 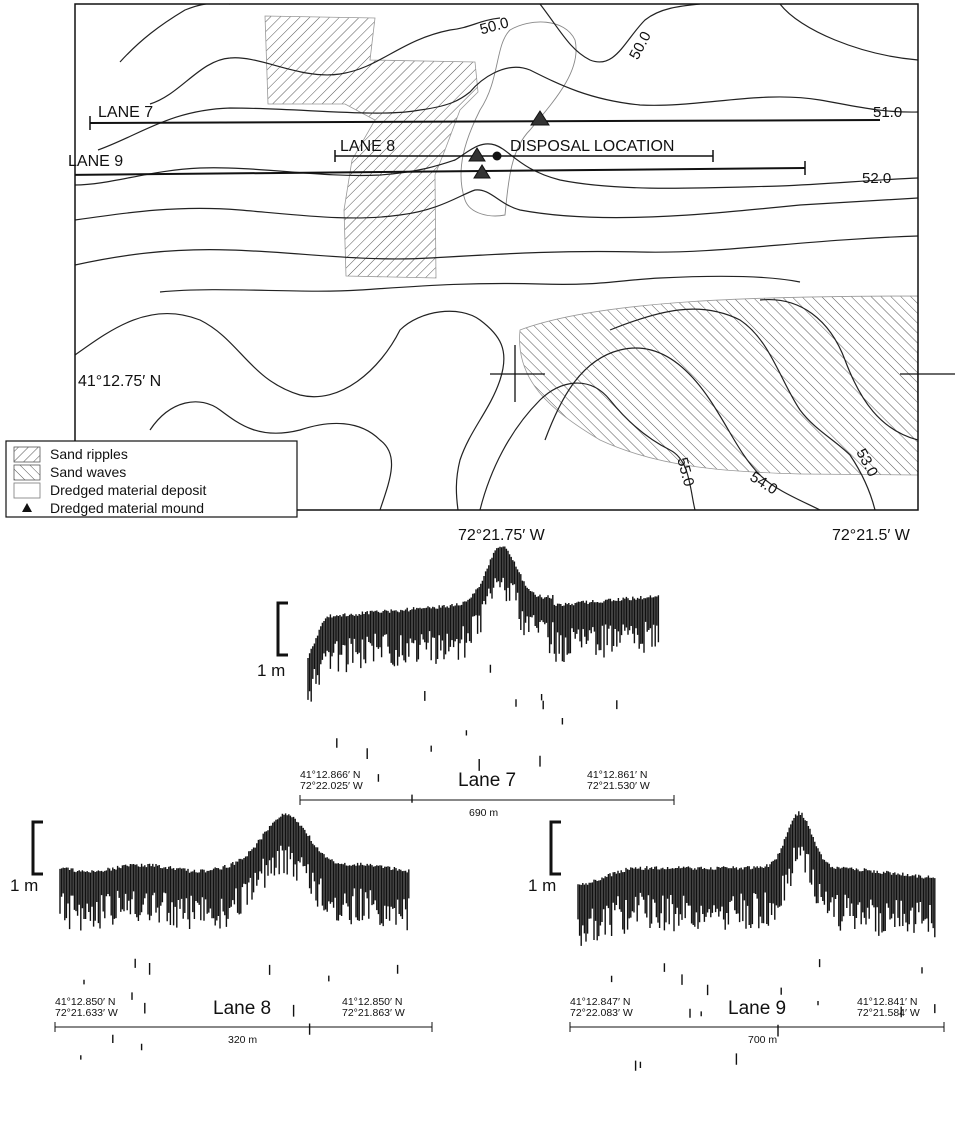 I want to click on lane-7-right-lat: 41°12.861′ N, so click(x=617, y=775).